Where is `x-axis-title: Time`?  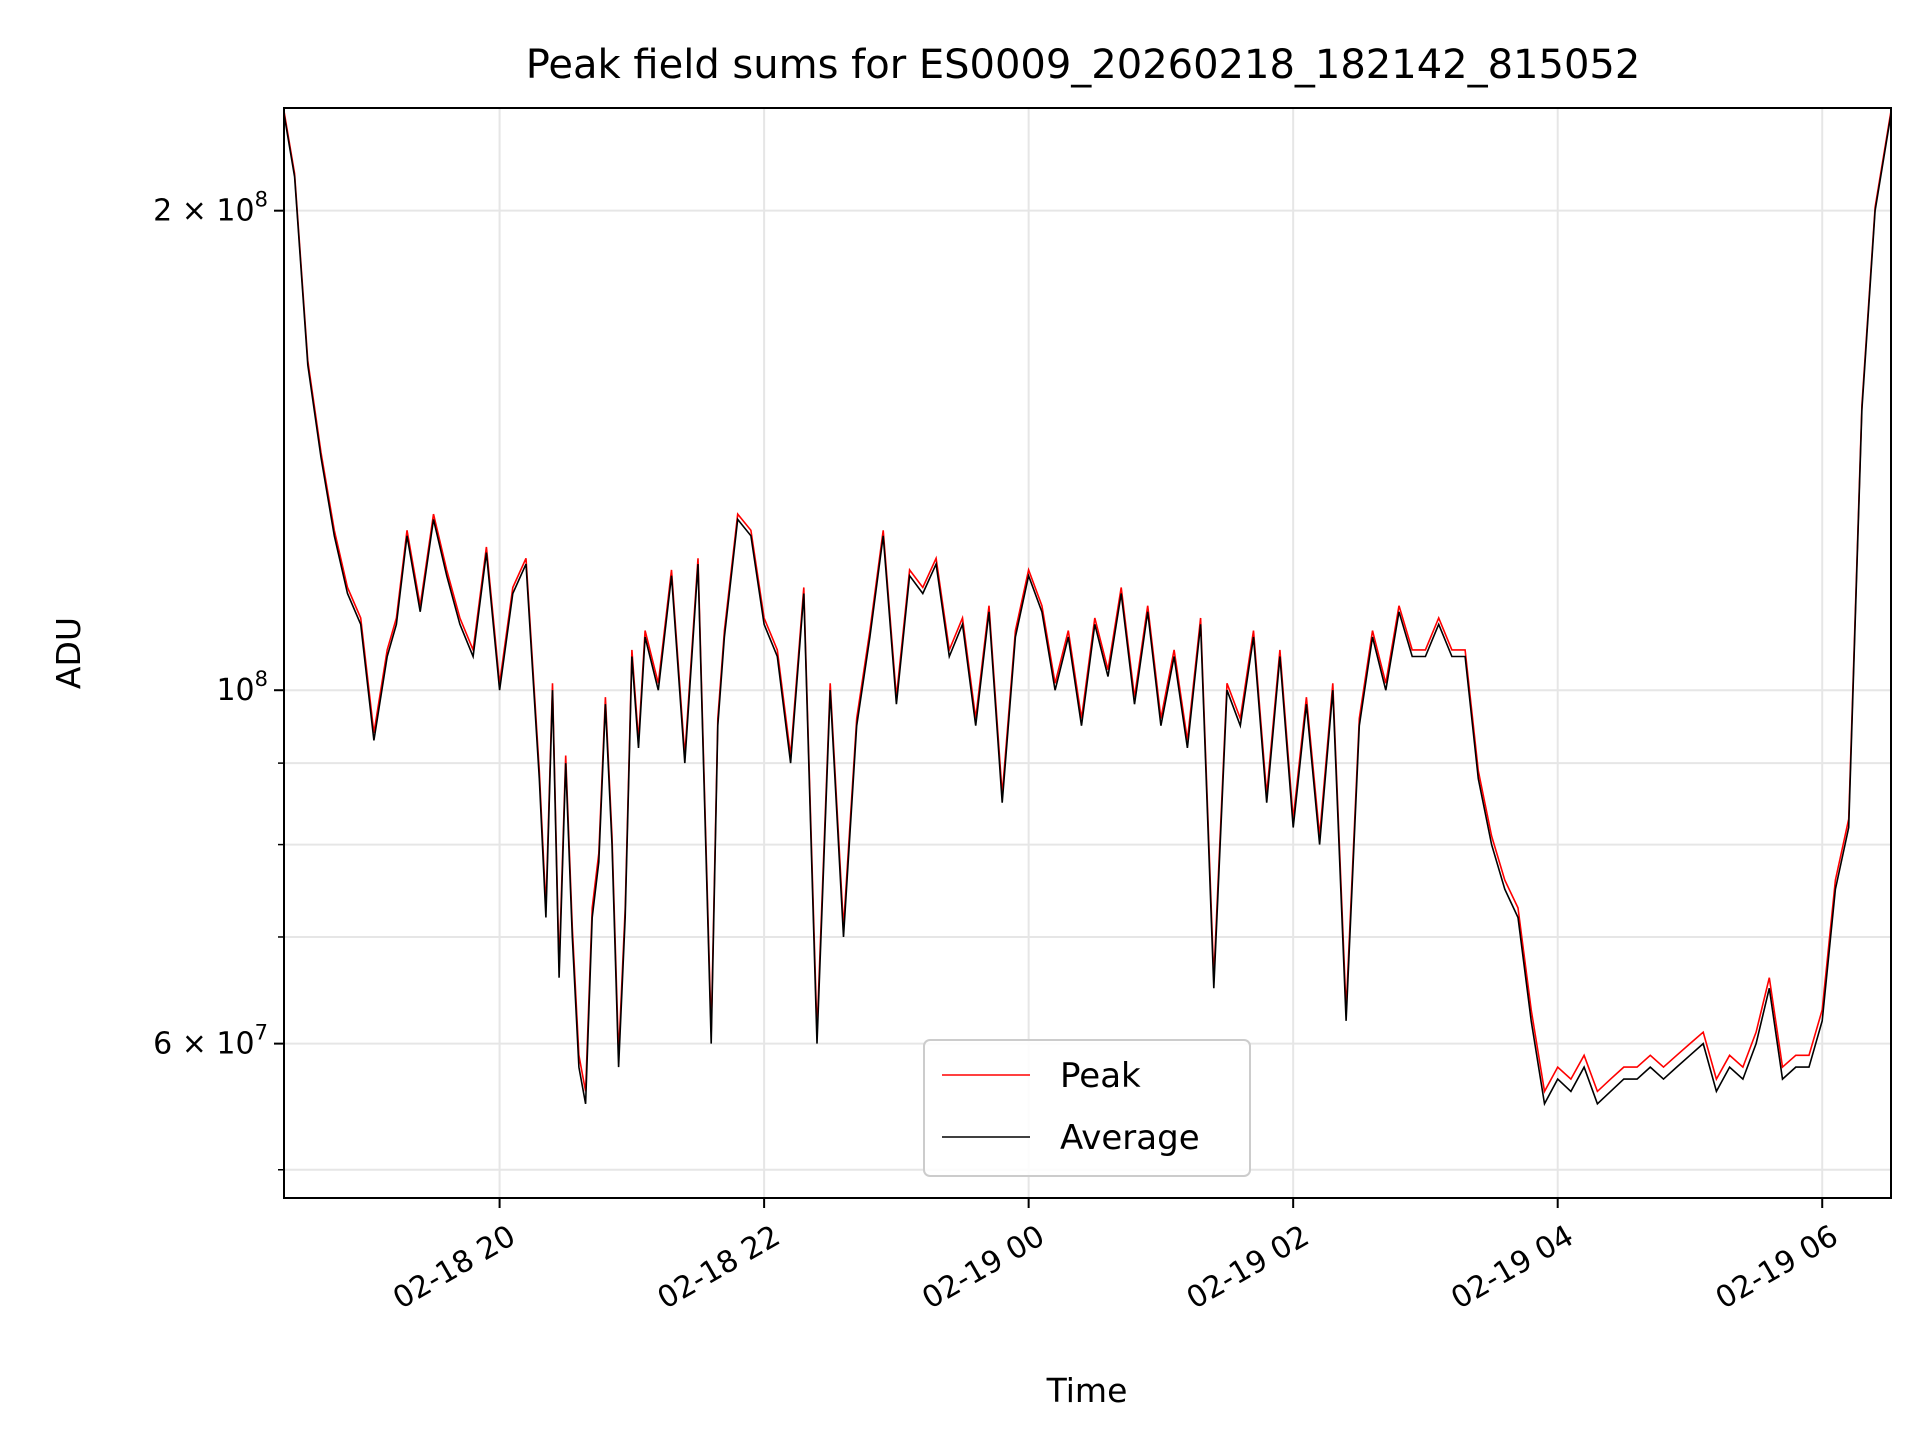 x-axis-title: Time is located at coordinates (1087, 1390).